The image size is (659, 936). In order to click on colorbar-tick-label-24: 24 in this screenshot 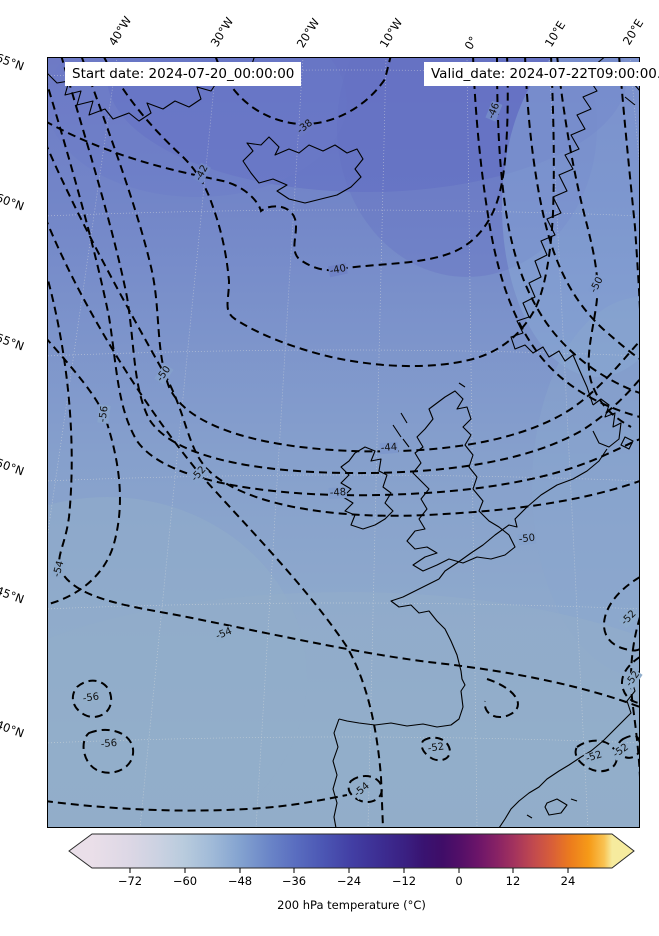, I will do `click(568, 881)`.